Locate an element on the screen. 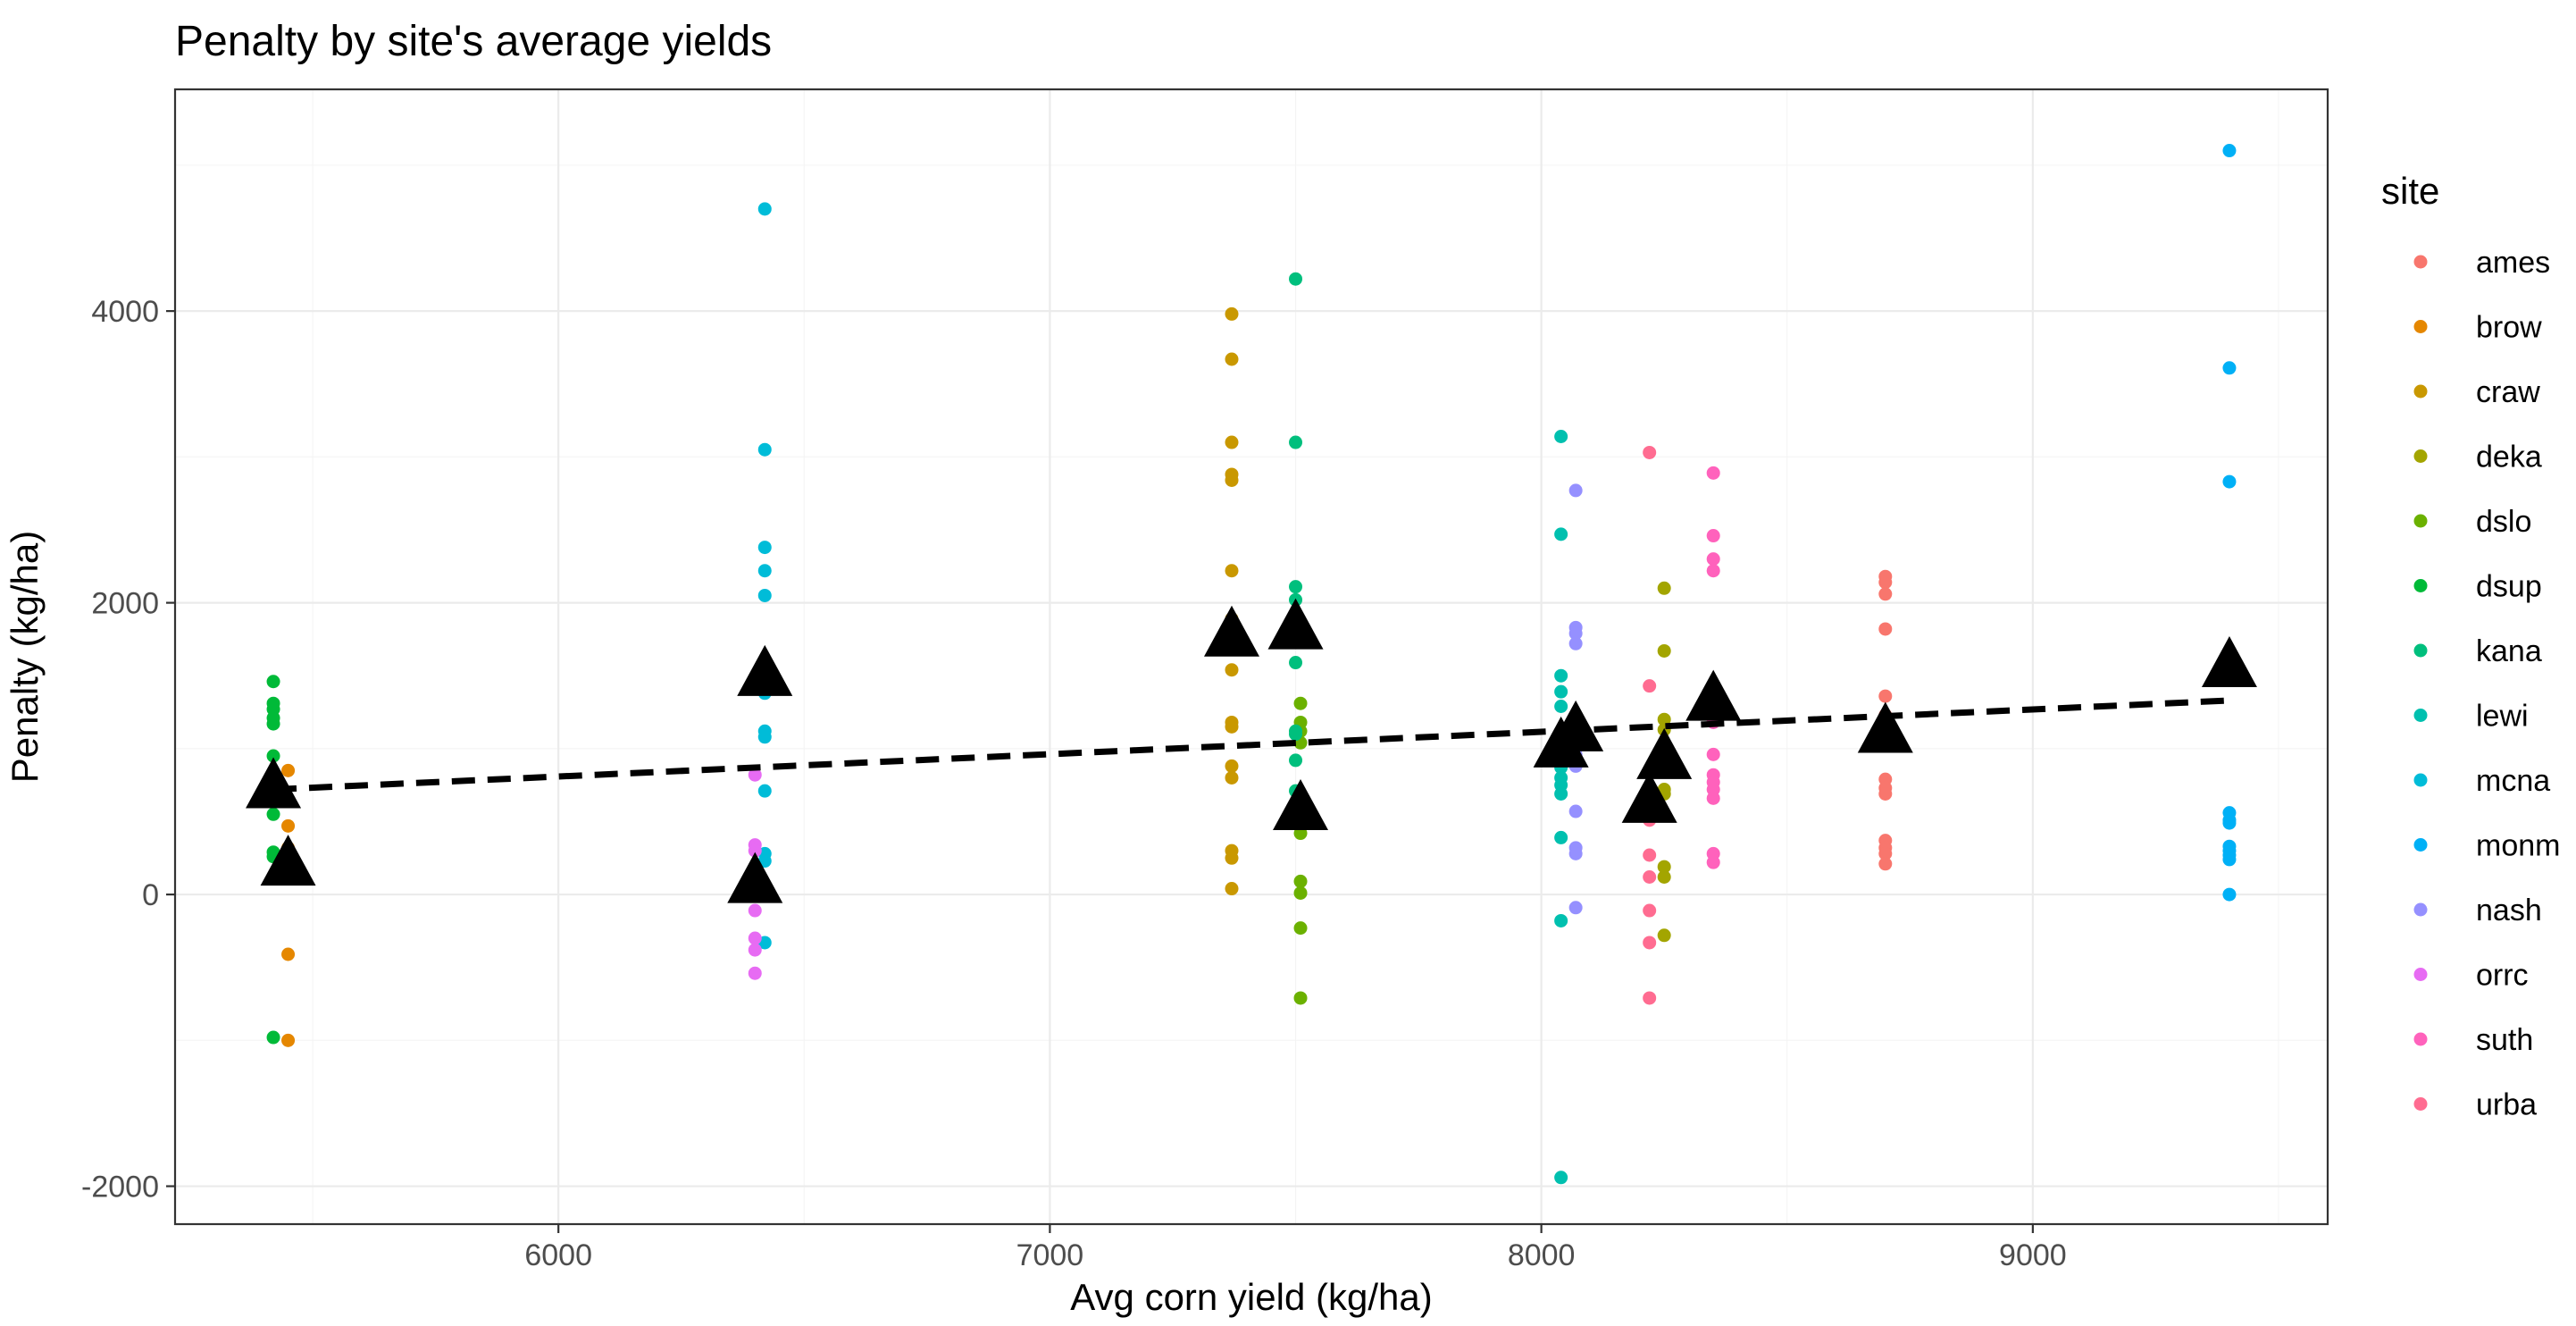 The height and width of the screenshot is (1326, 2576). legend-title: site is located at coordinates (2410, 191).